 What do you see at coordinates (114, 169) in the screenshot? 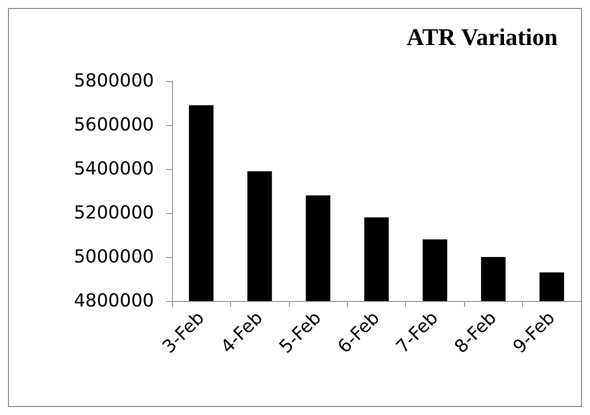
I see `y-tick-label: 5400000` at bounding box center [114, 169].